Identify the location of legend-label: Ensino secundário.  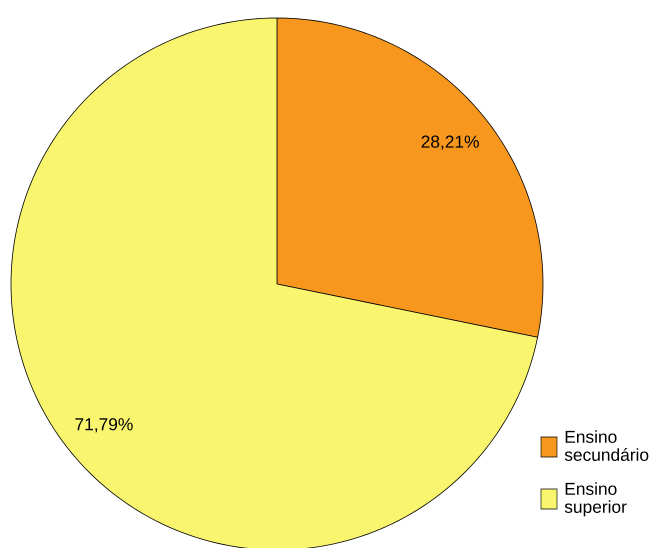
(606, 445).